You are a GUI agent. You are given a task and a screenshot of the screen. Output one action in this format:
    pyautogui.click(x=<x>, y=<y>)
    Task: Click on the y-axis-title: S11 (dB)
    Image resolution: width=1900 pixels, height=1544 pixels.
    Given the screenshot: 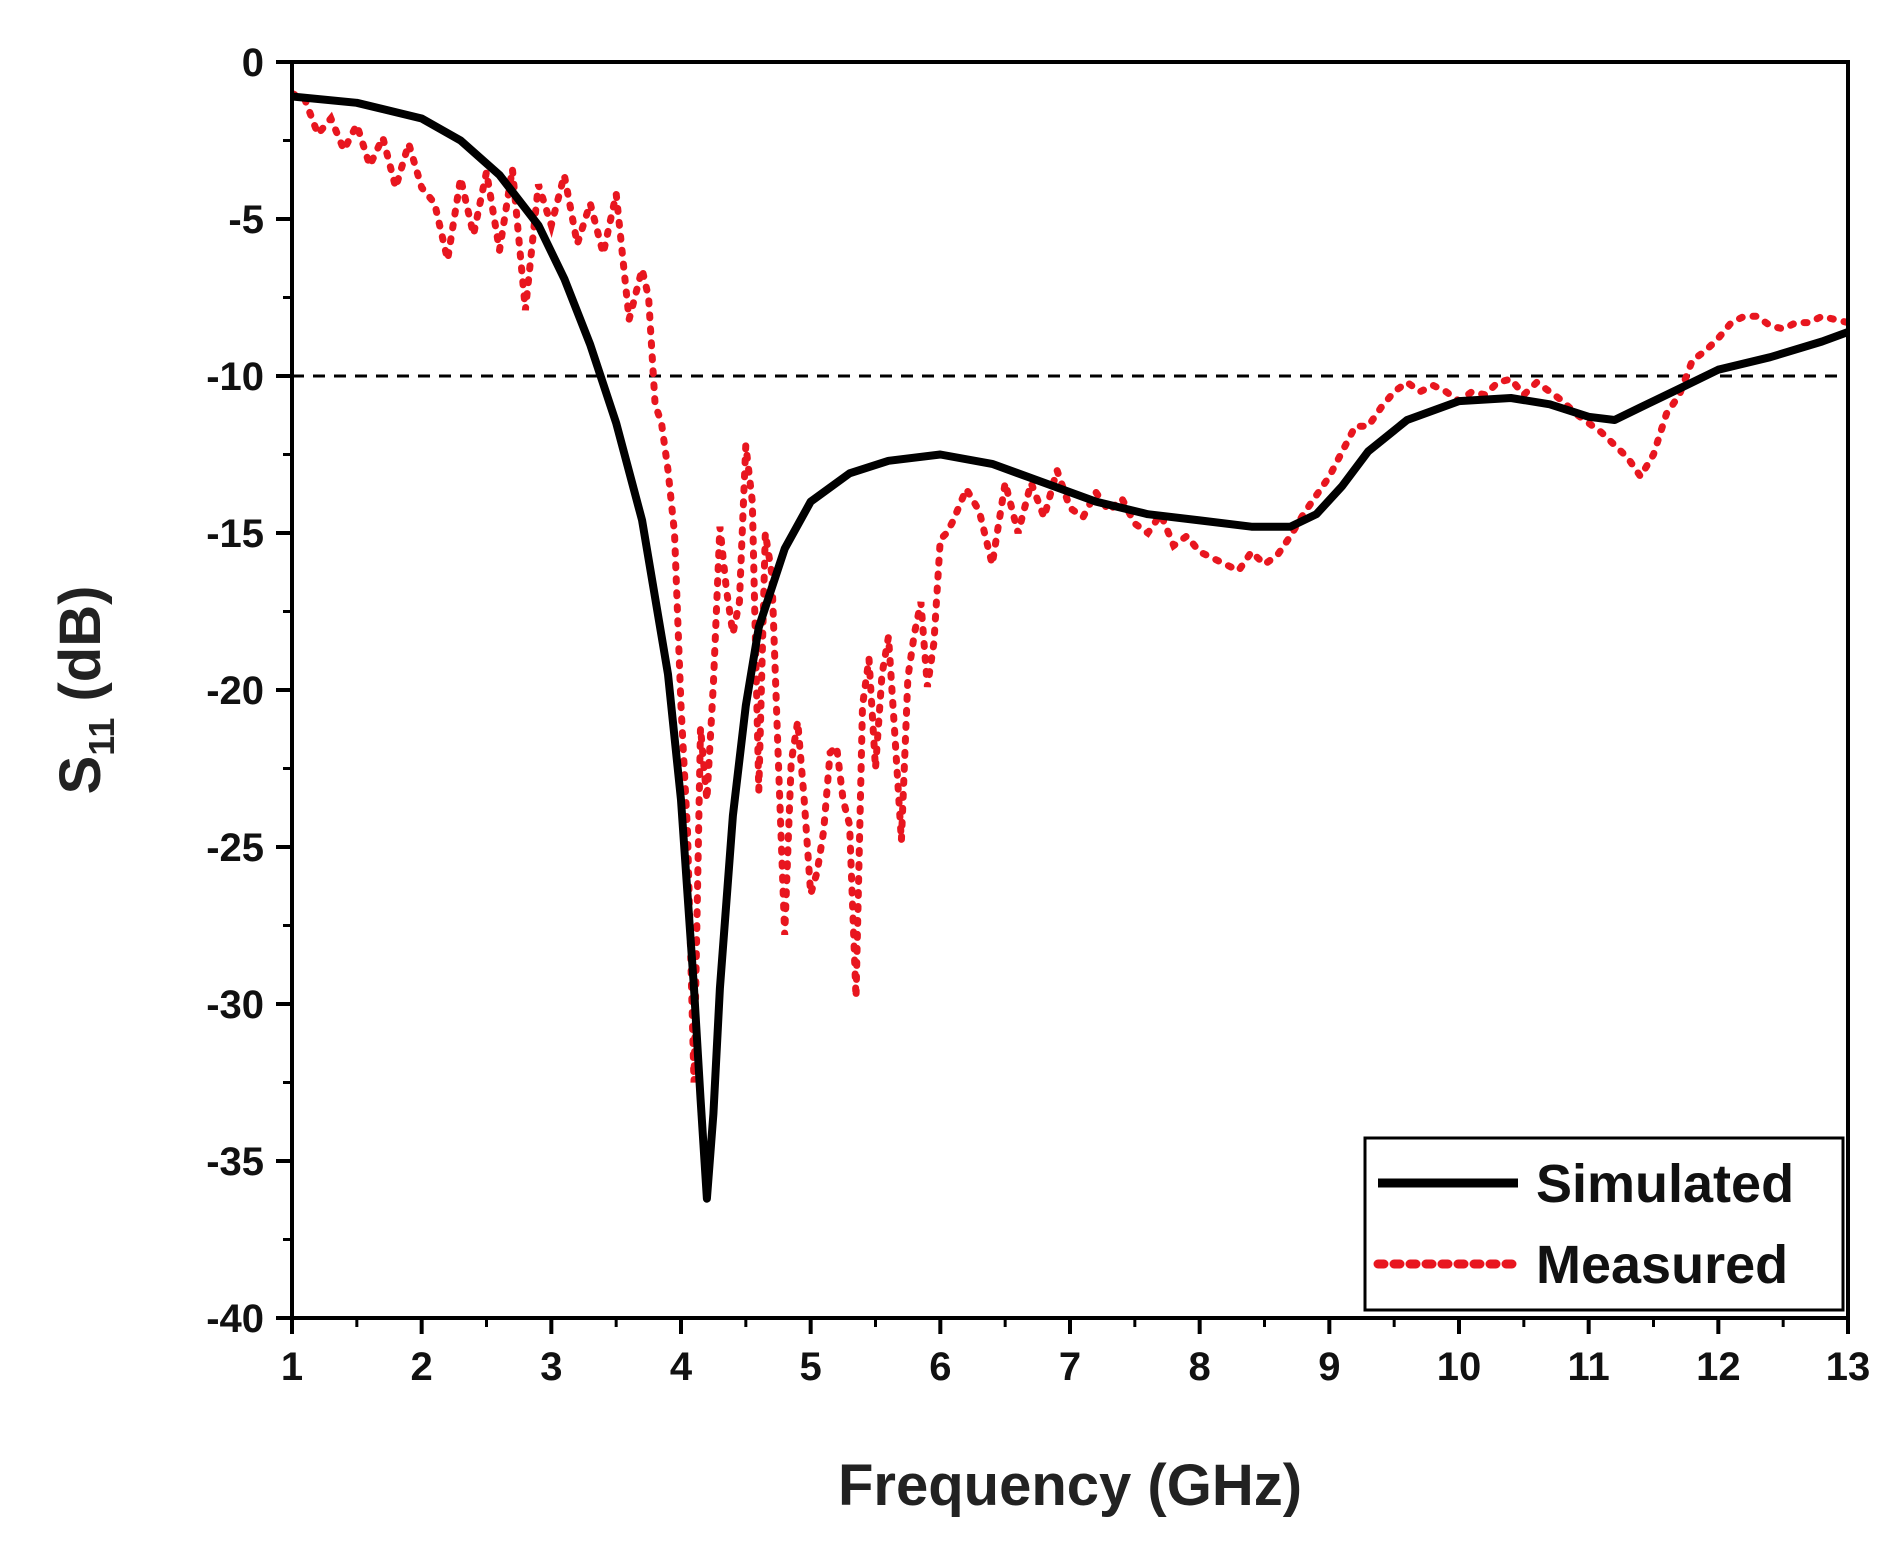 What is the action you would take?
    pyautogui.click(x=85, y=690)
    